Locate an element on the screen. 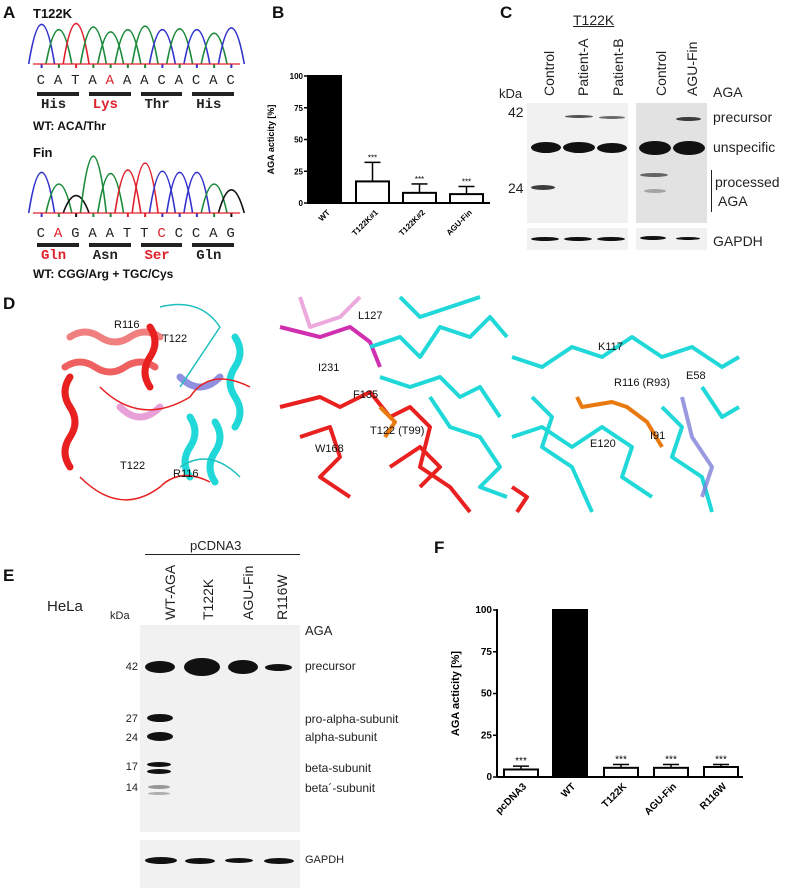 This screenshot has width=787, height=891. lane-label-e: R116W is located at coordinates (282, 597).